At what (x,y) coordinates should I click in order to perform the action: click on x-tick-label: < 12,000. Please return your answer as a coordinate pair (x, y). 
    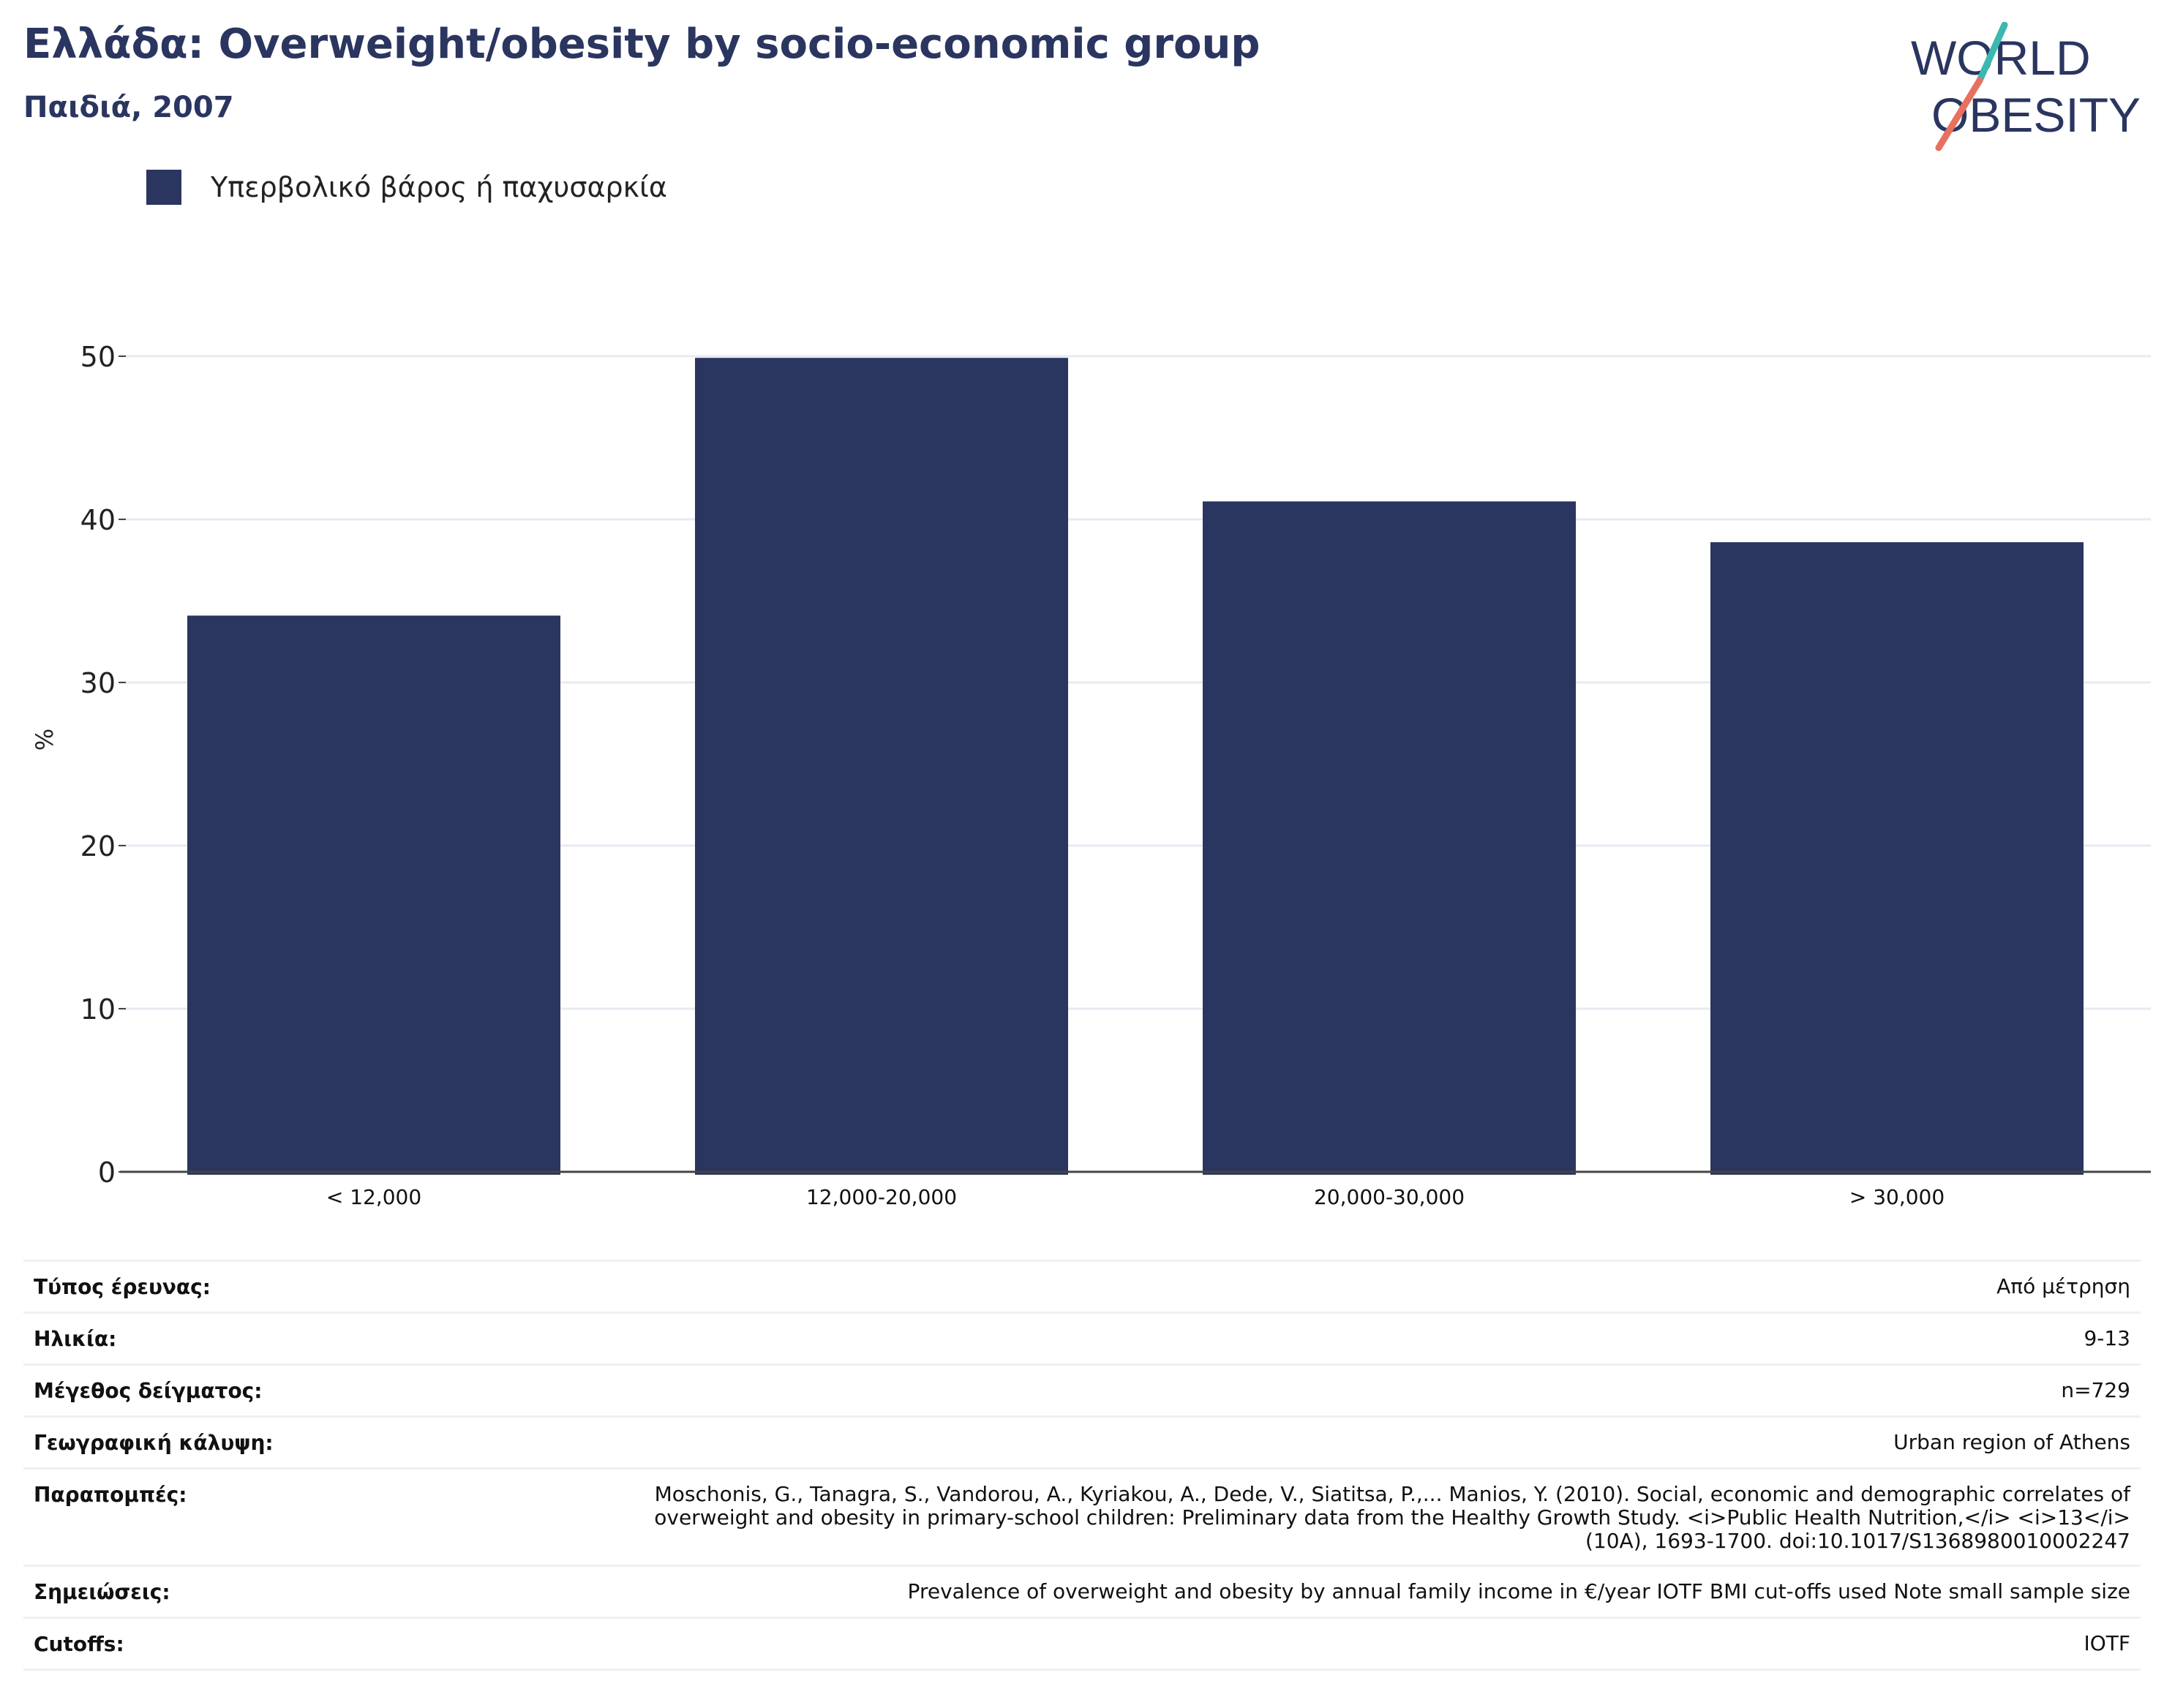
    Looking at the image, I should click on (373, 1197).